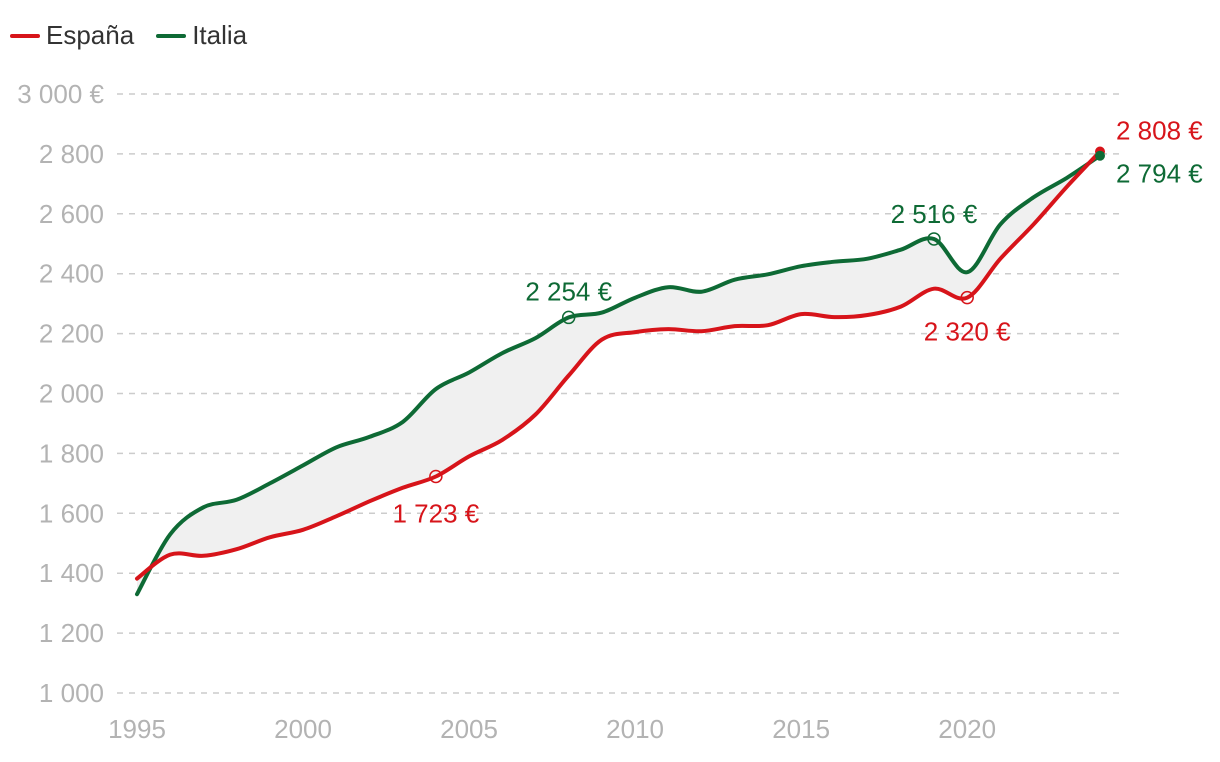 This screenshot has width=1220, height=762. I want to click on y-tick-label: 1 800, so click(71, 453).